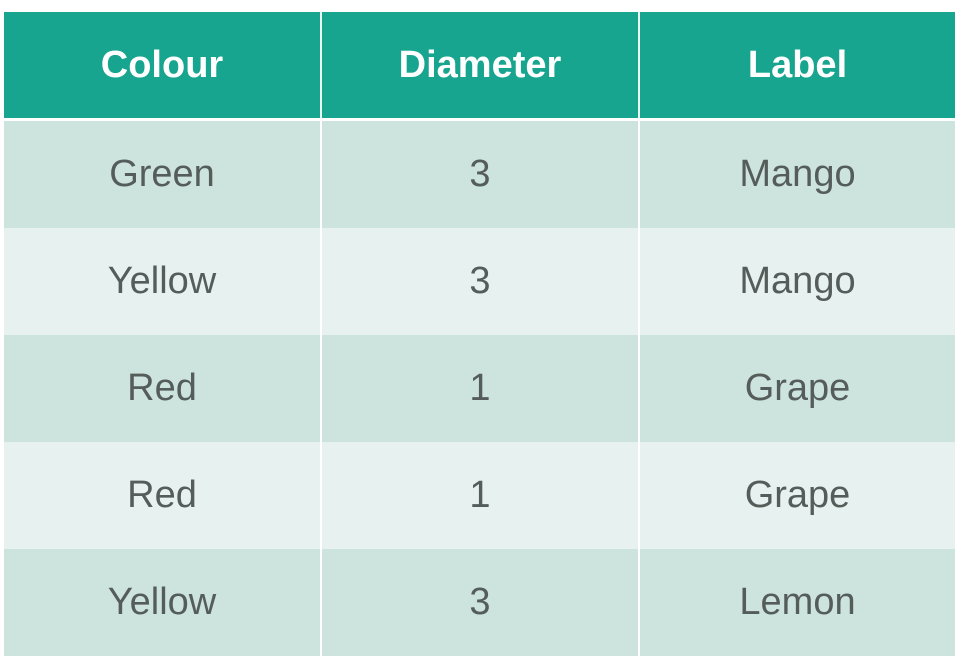  What do you see at coordinates (163, 66) in the screenshot?
I see `column-header-colour: Colour` at bounding box center [163, 66].